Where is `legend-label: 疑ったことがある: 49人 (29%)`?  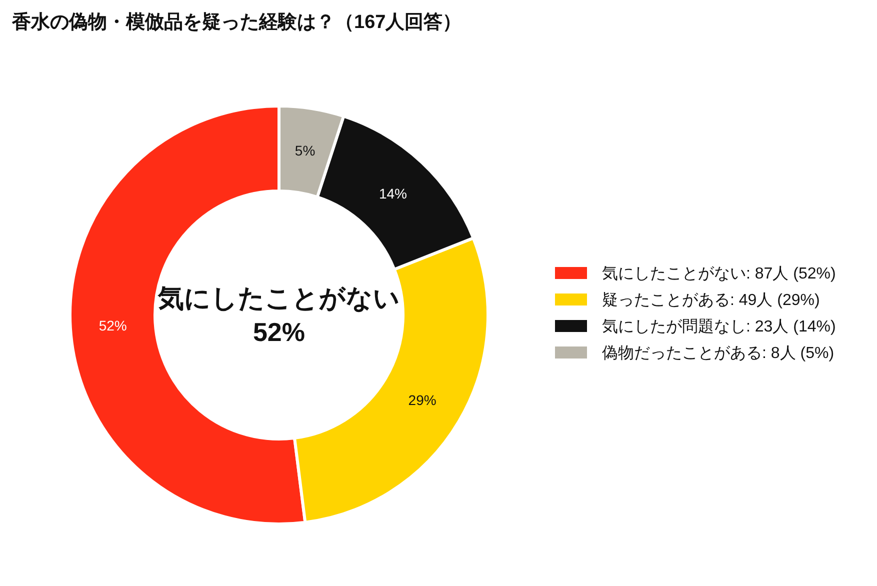 legend-label: 疑ったことがある: 49人 (29%) is located at coordinates (711, 300).